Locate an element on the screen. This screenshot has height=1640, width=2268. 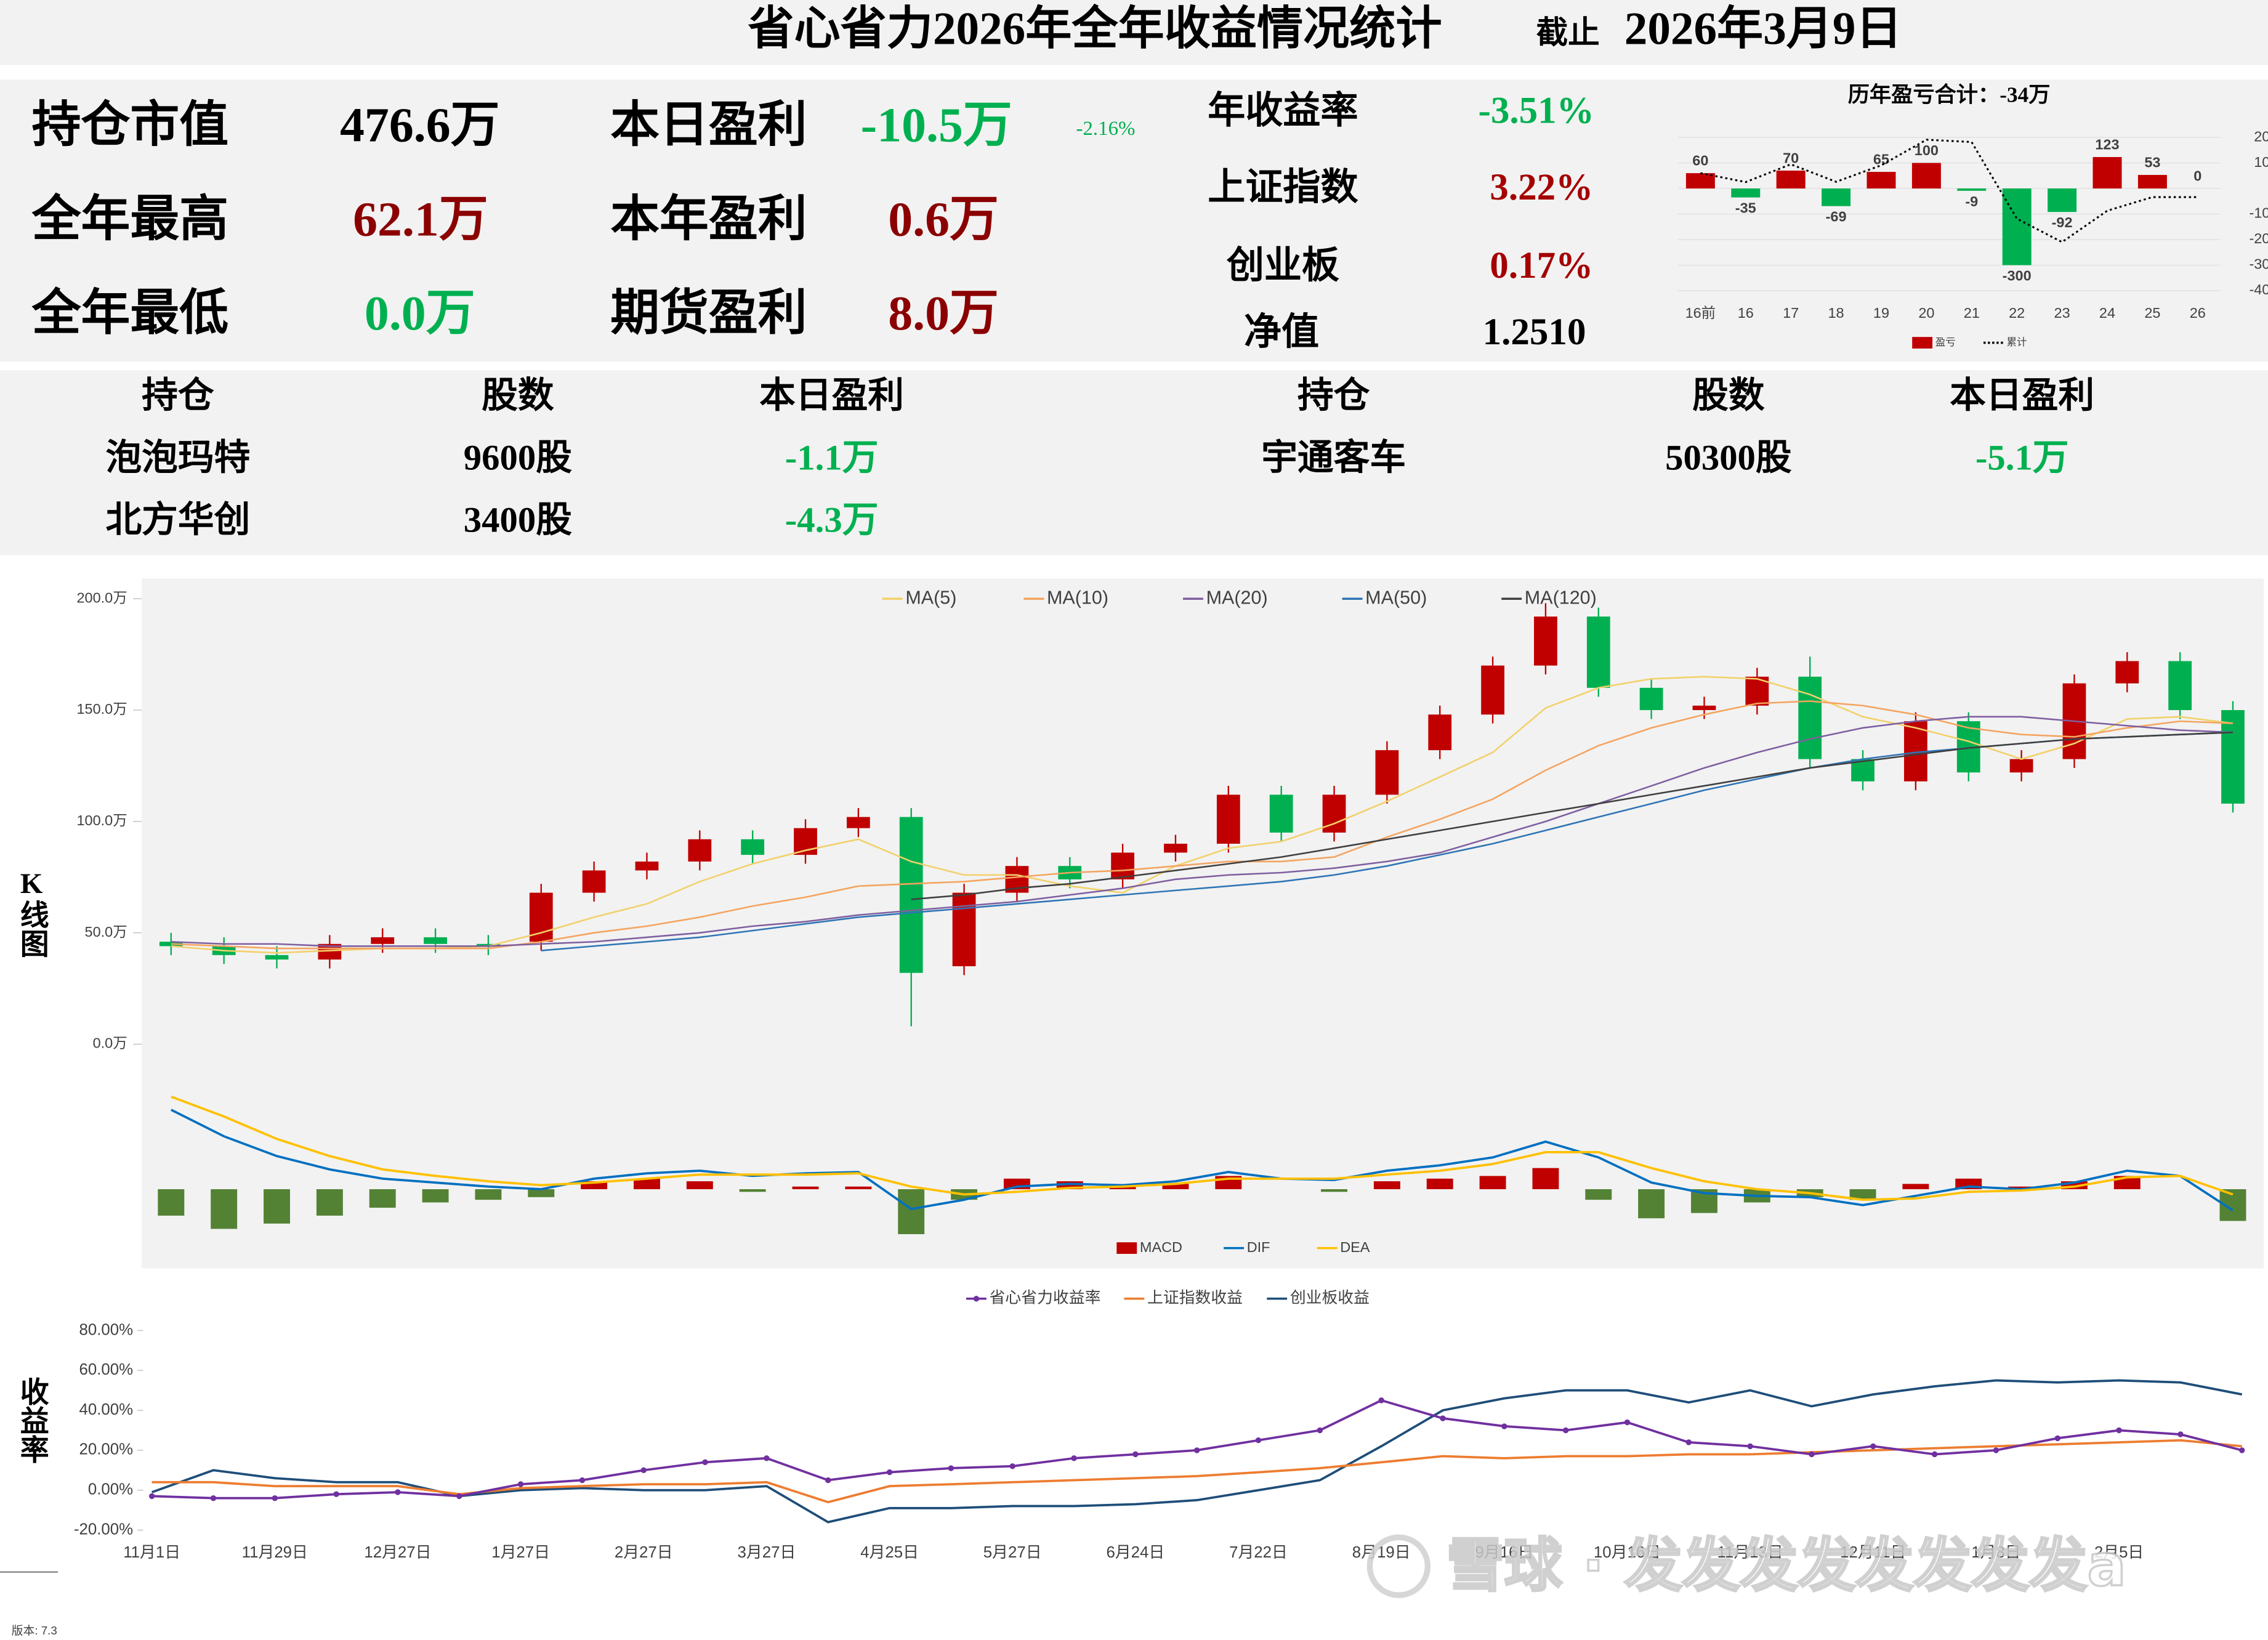
legend-label: 盈亏 is located at coordinates (1945, 343).